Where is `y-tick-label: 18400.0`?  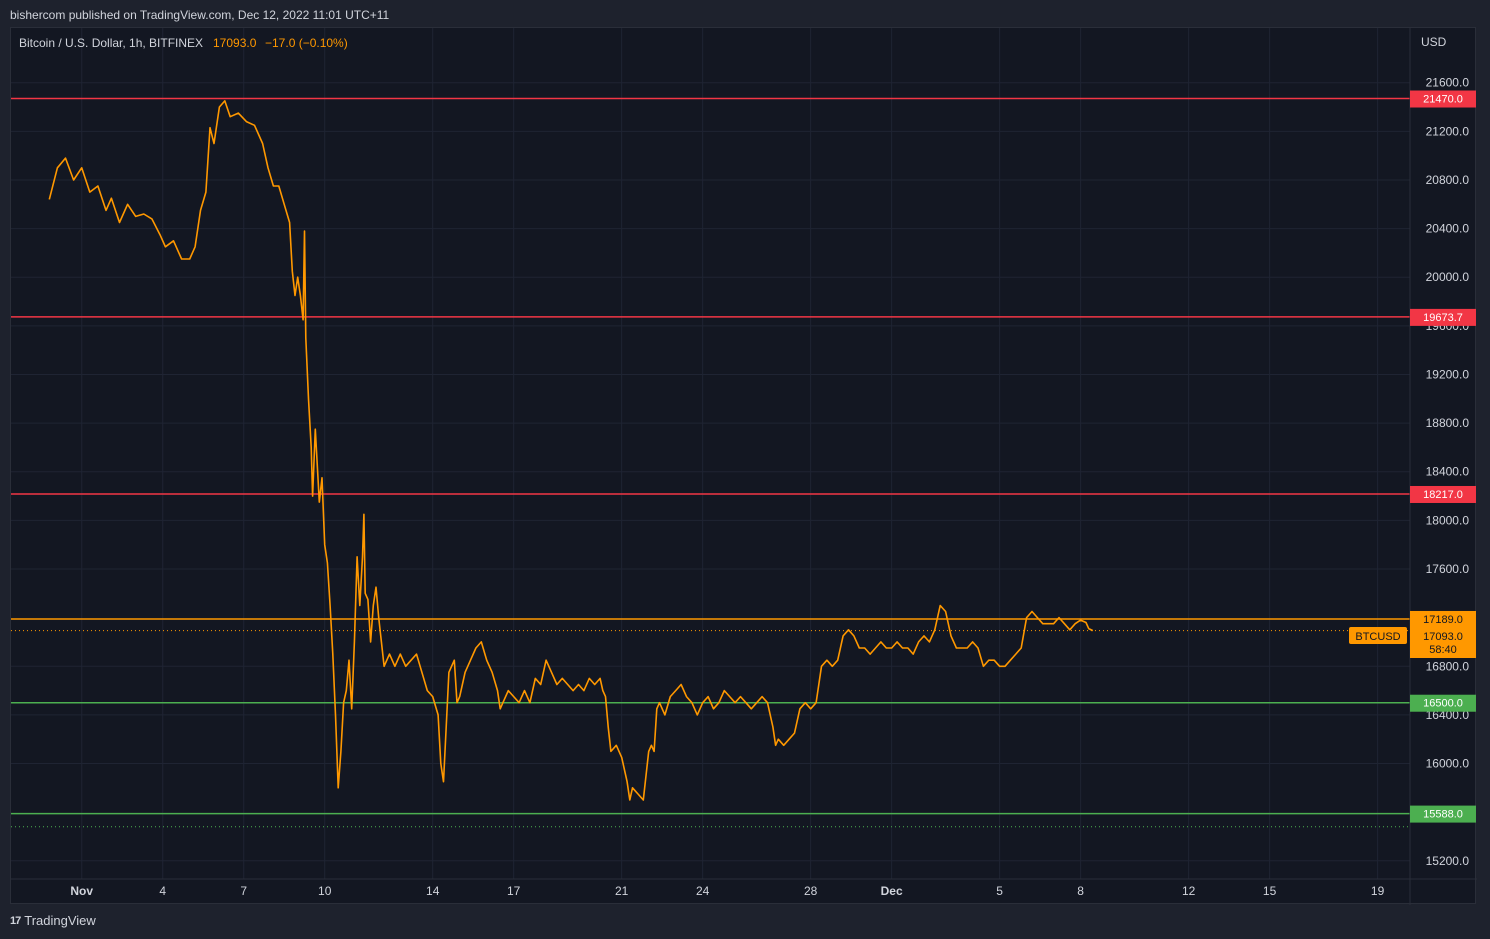
y-tick-label: 18400.0 is located at coordinates (1448, 472).